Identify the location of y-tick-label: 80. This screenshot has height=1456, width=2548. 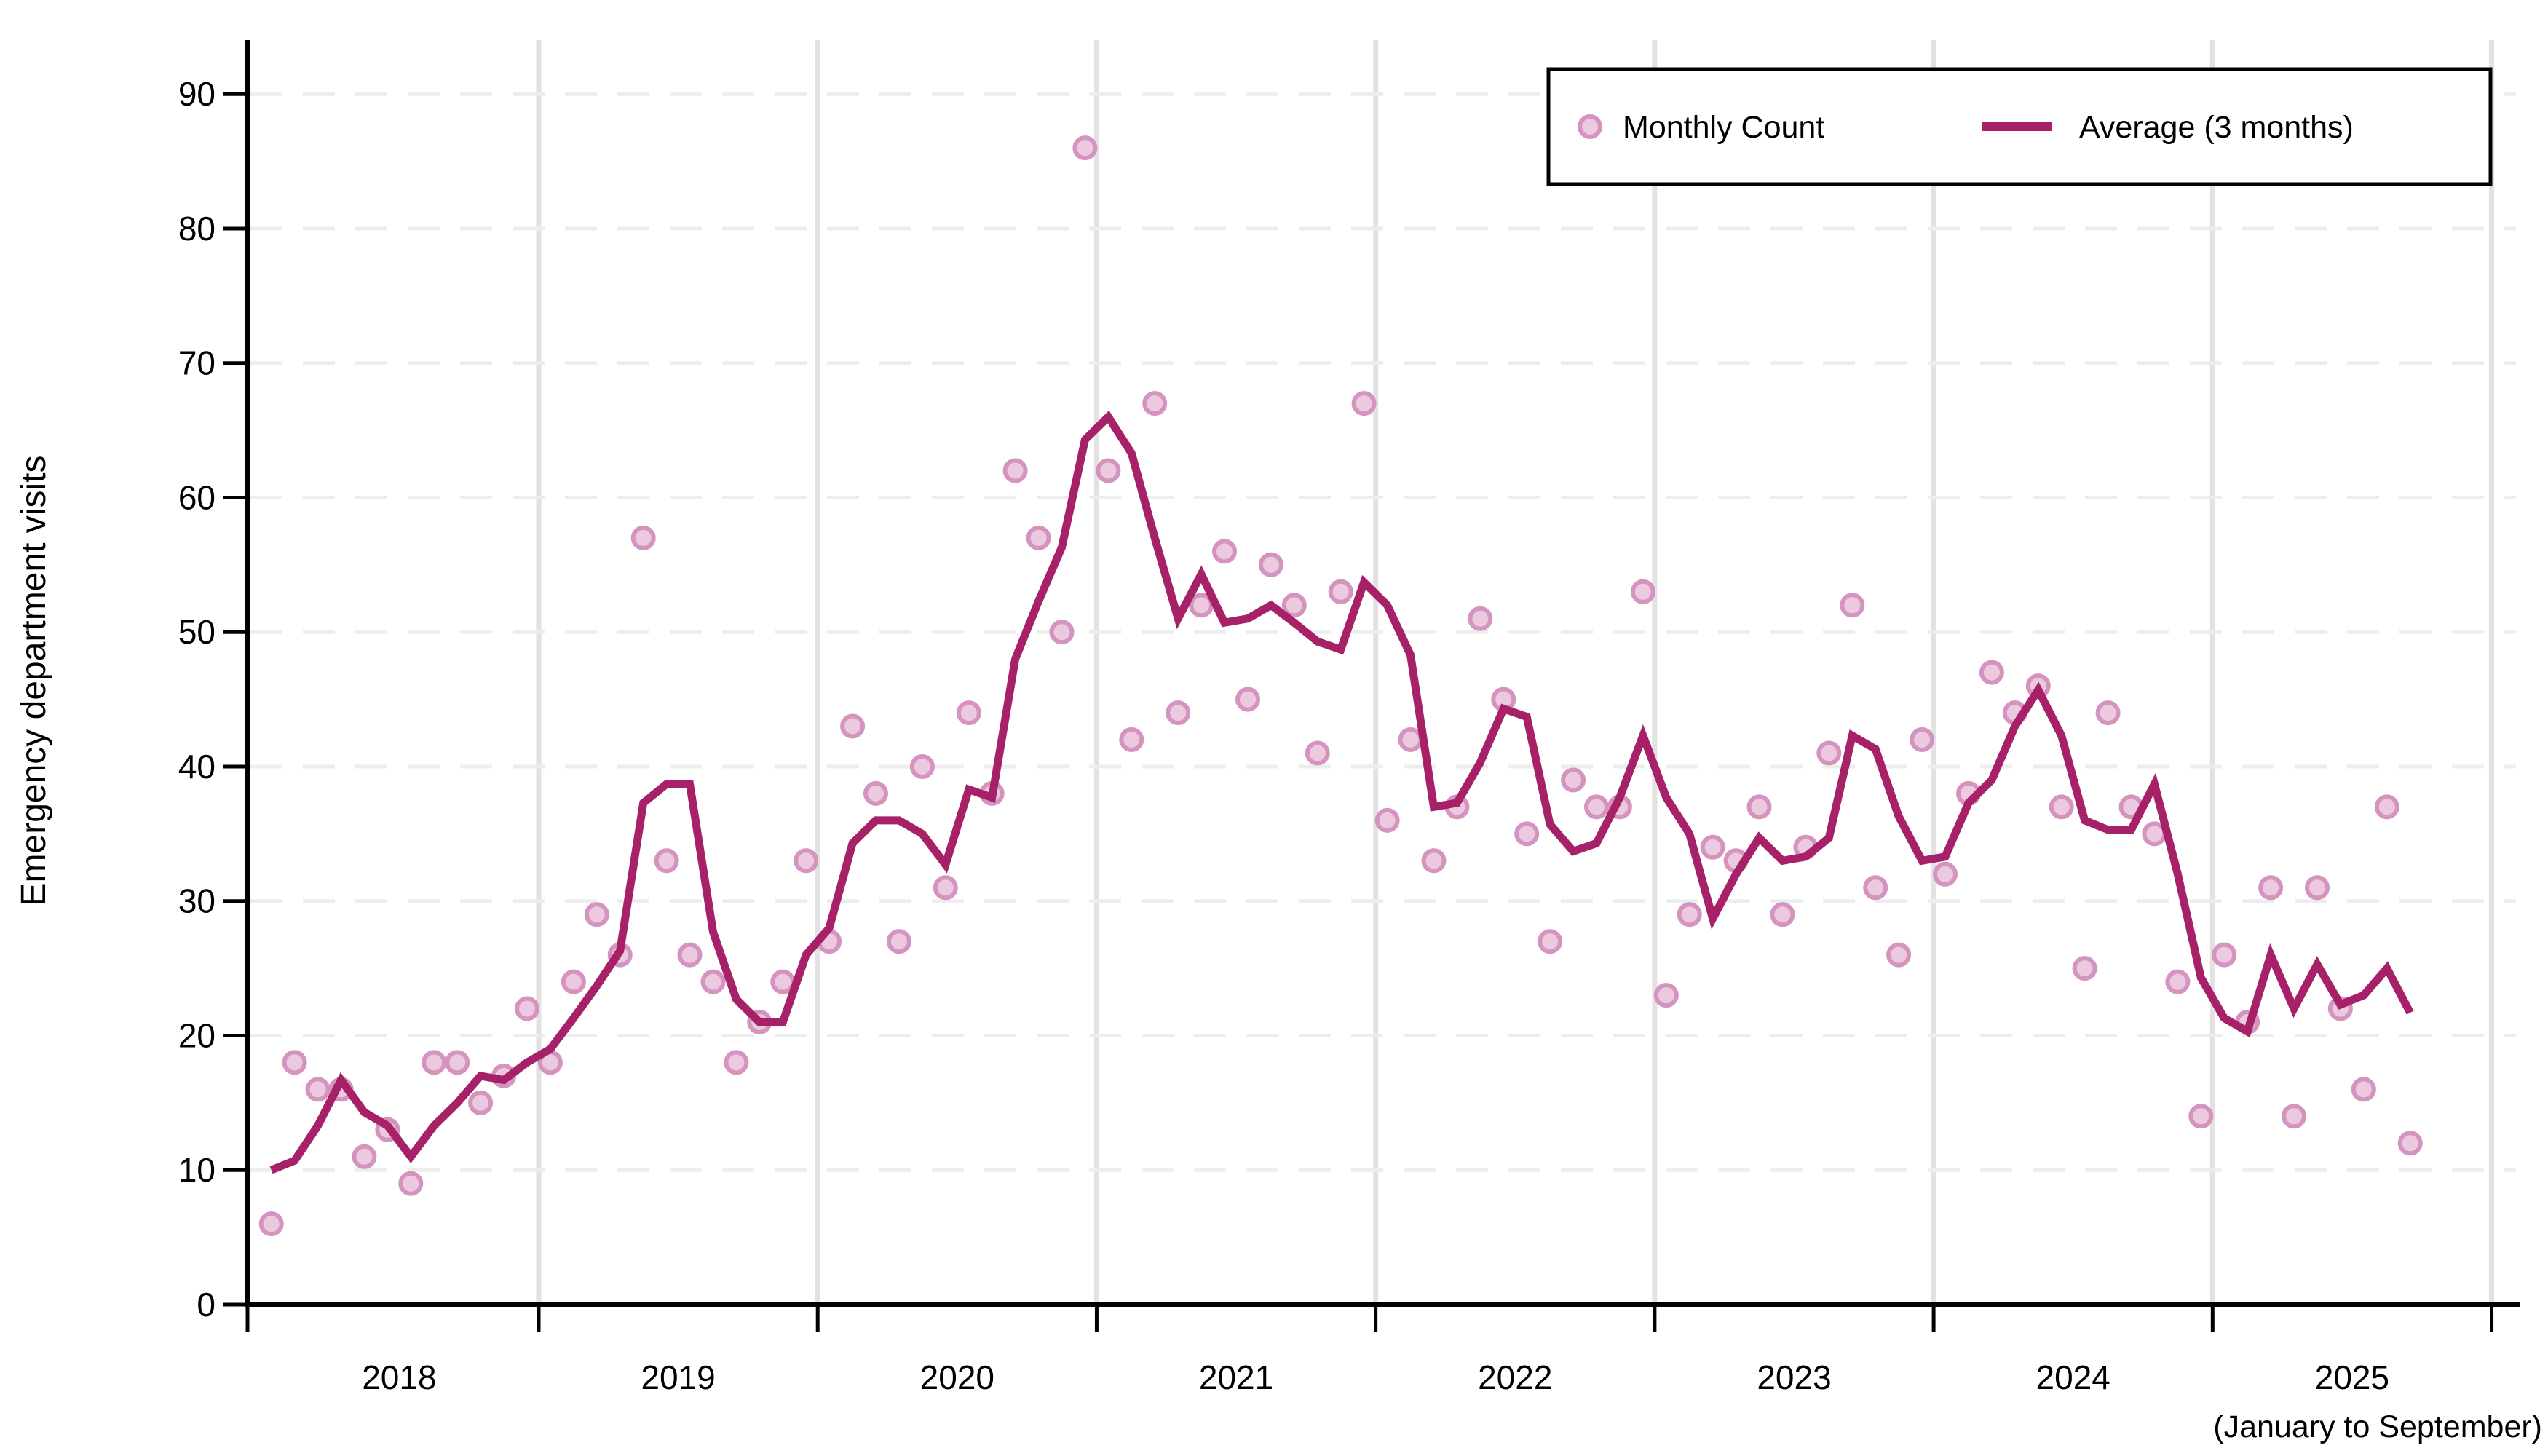
(196, 229).